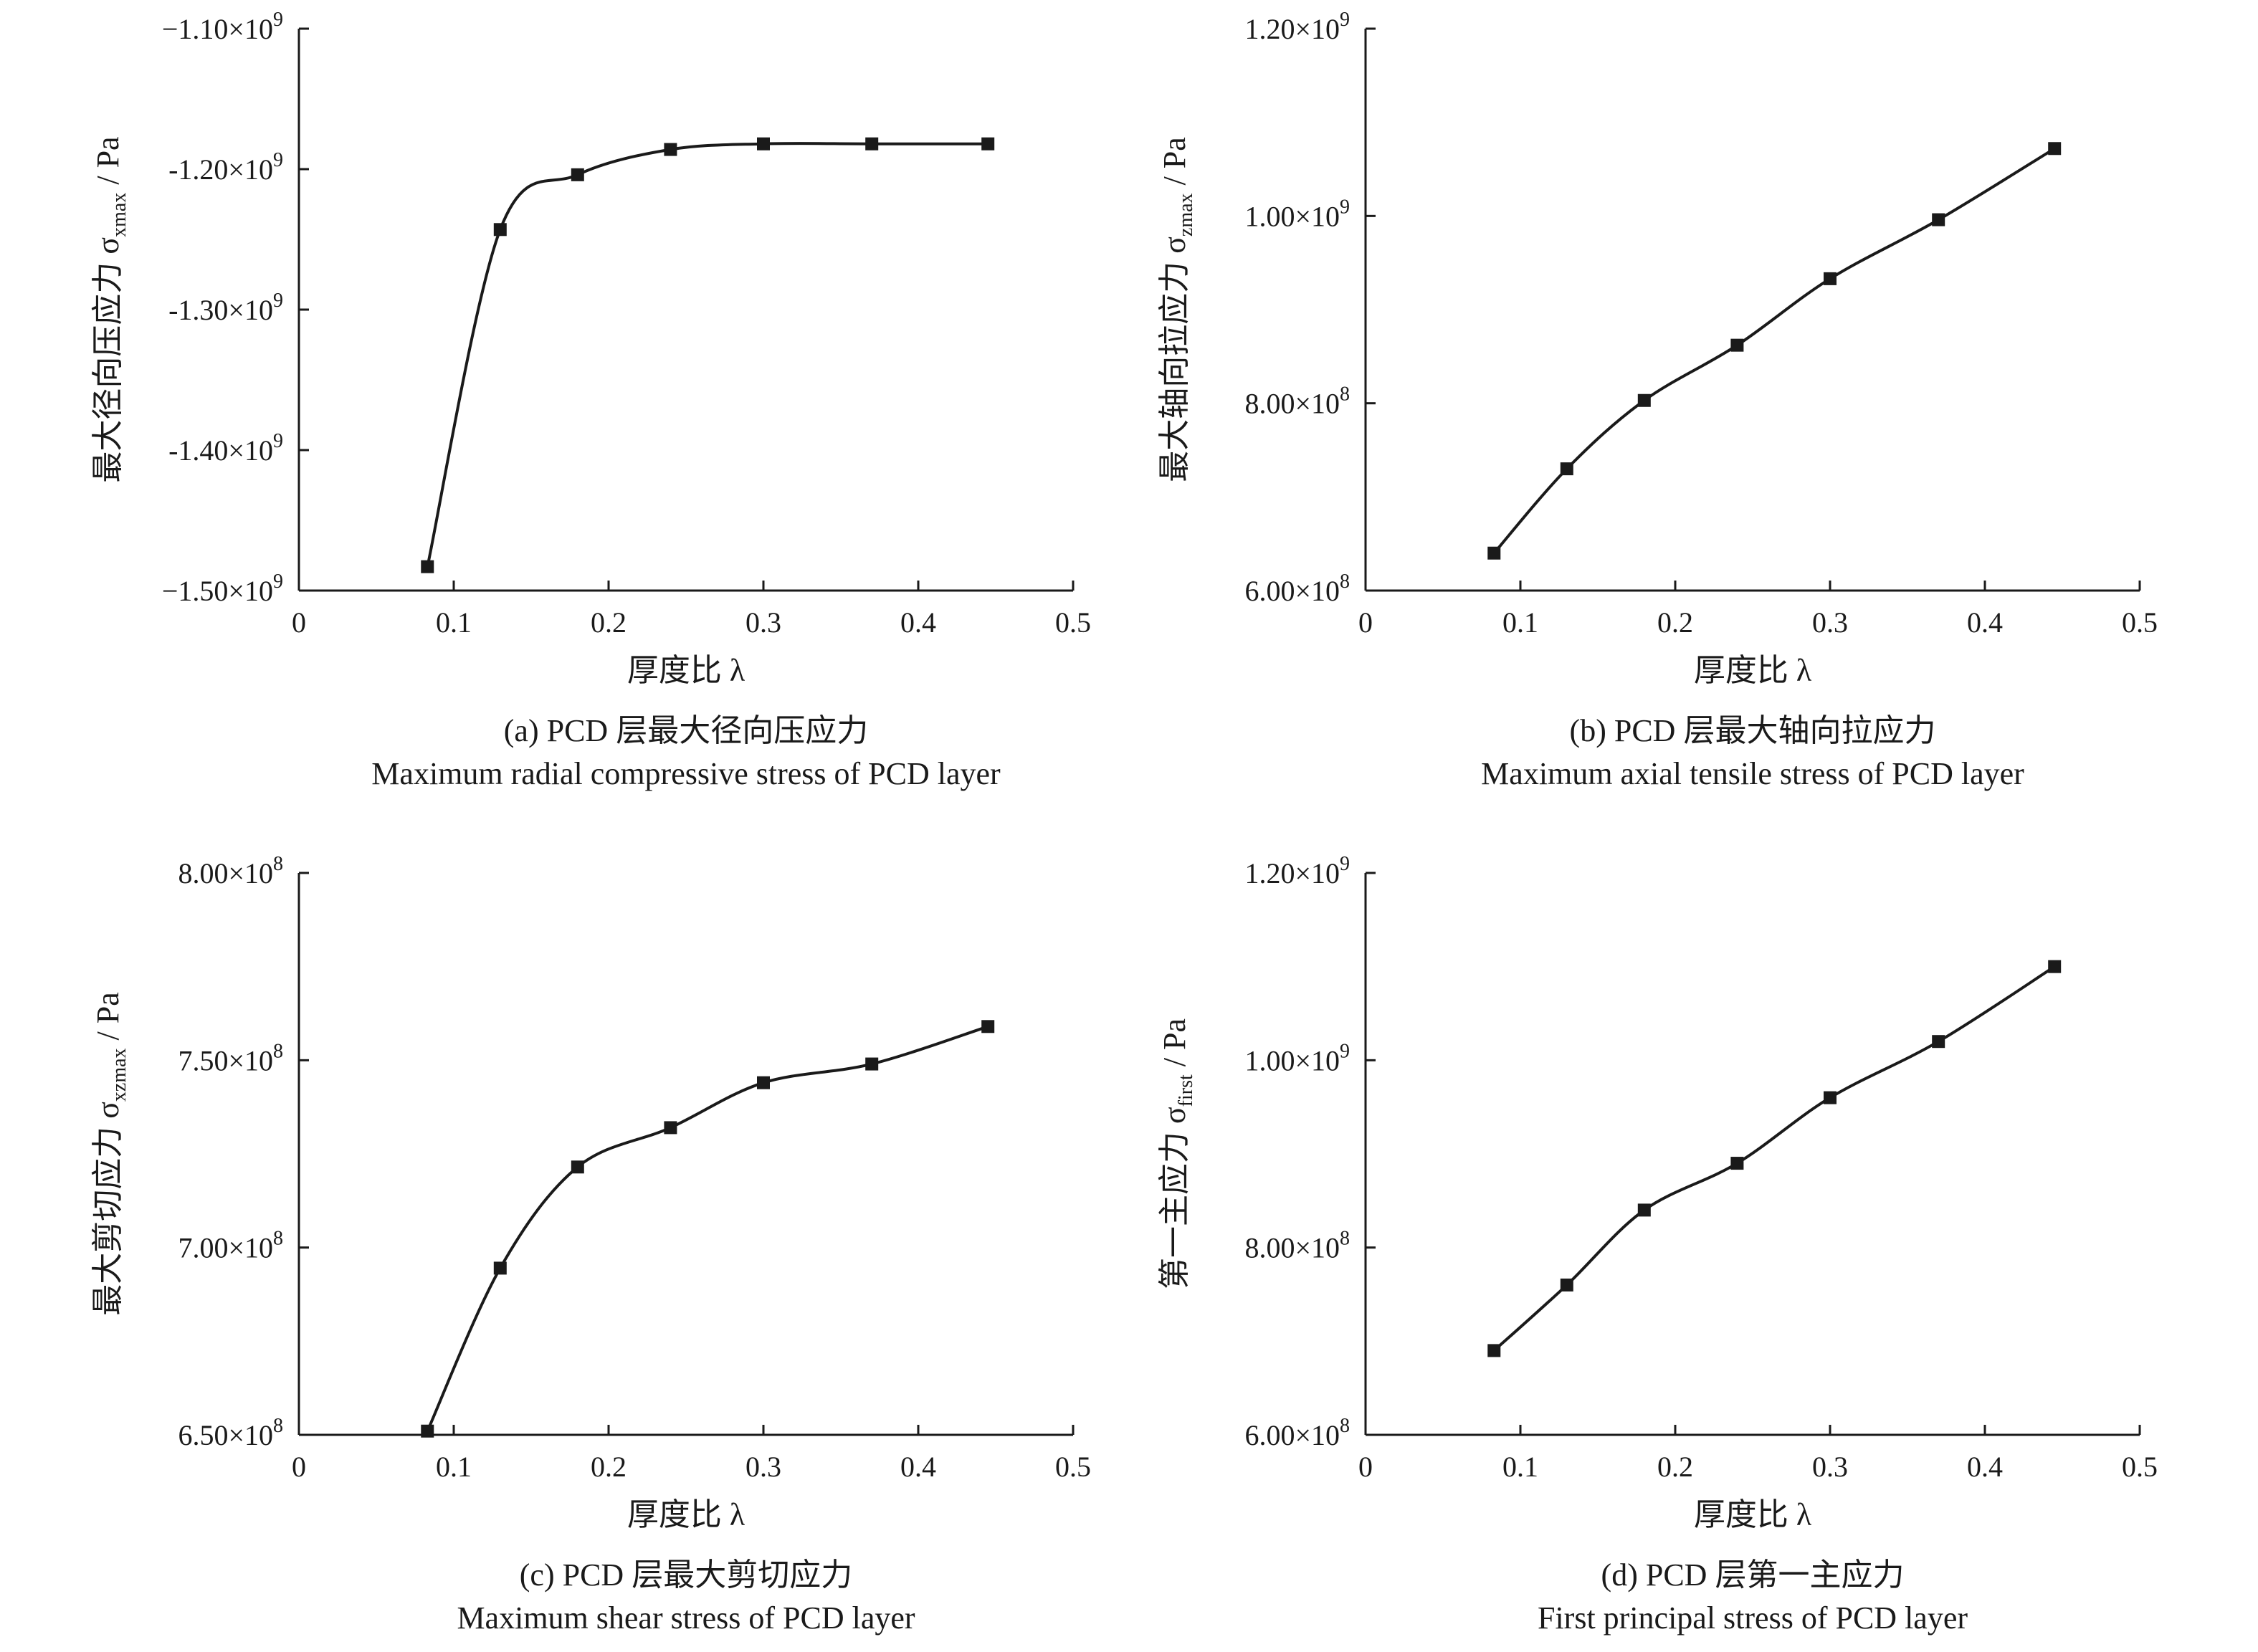 The width and height of the screenshot is (2258, 1652). What do you see at coordinates (225, 1248) in the screenshot?
I see `y-tick-mantissa: 7.00×10` at bounding box center [225, 1248].